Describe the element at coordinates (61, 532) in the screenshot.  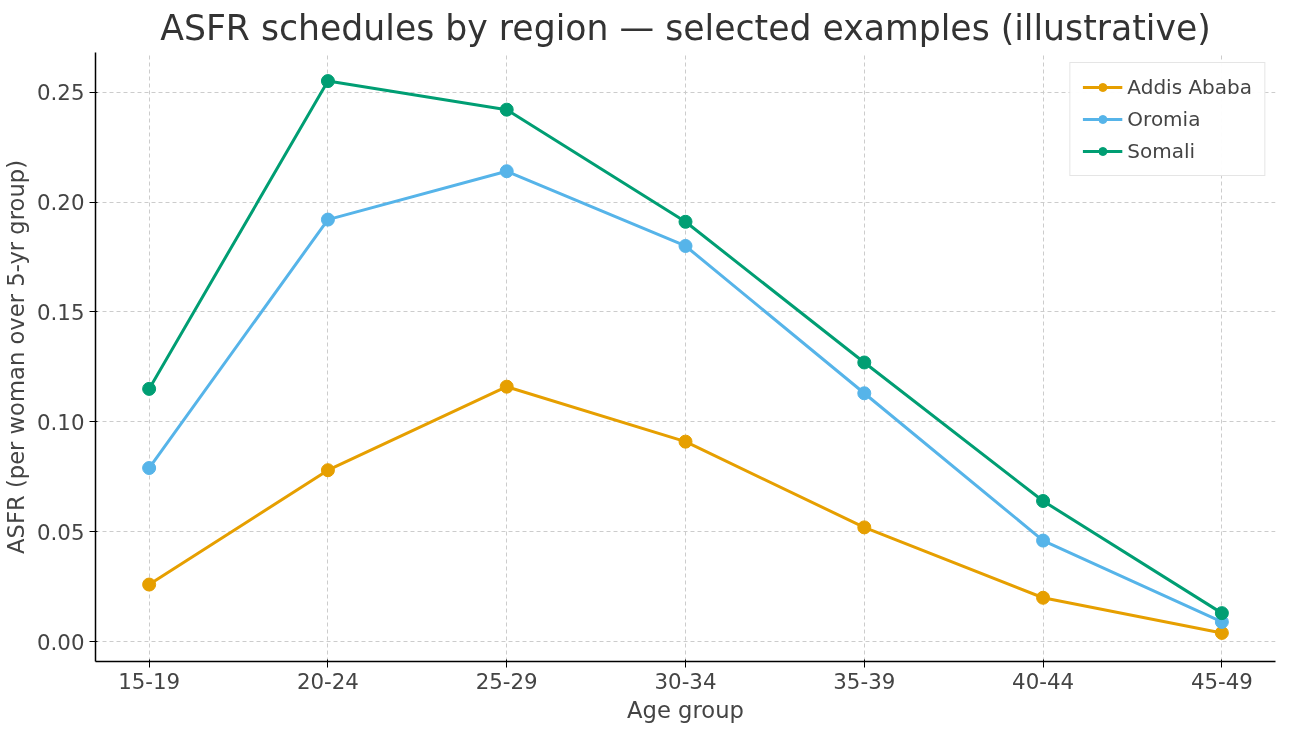
I see `y-tick-label: 0.05` at that location.